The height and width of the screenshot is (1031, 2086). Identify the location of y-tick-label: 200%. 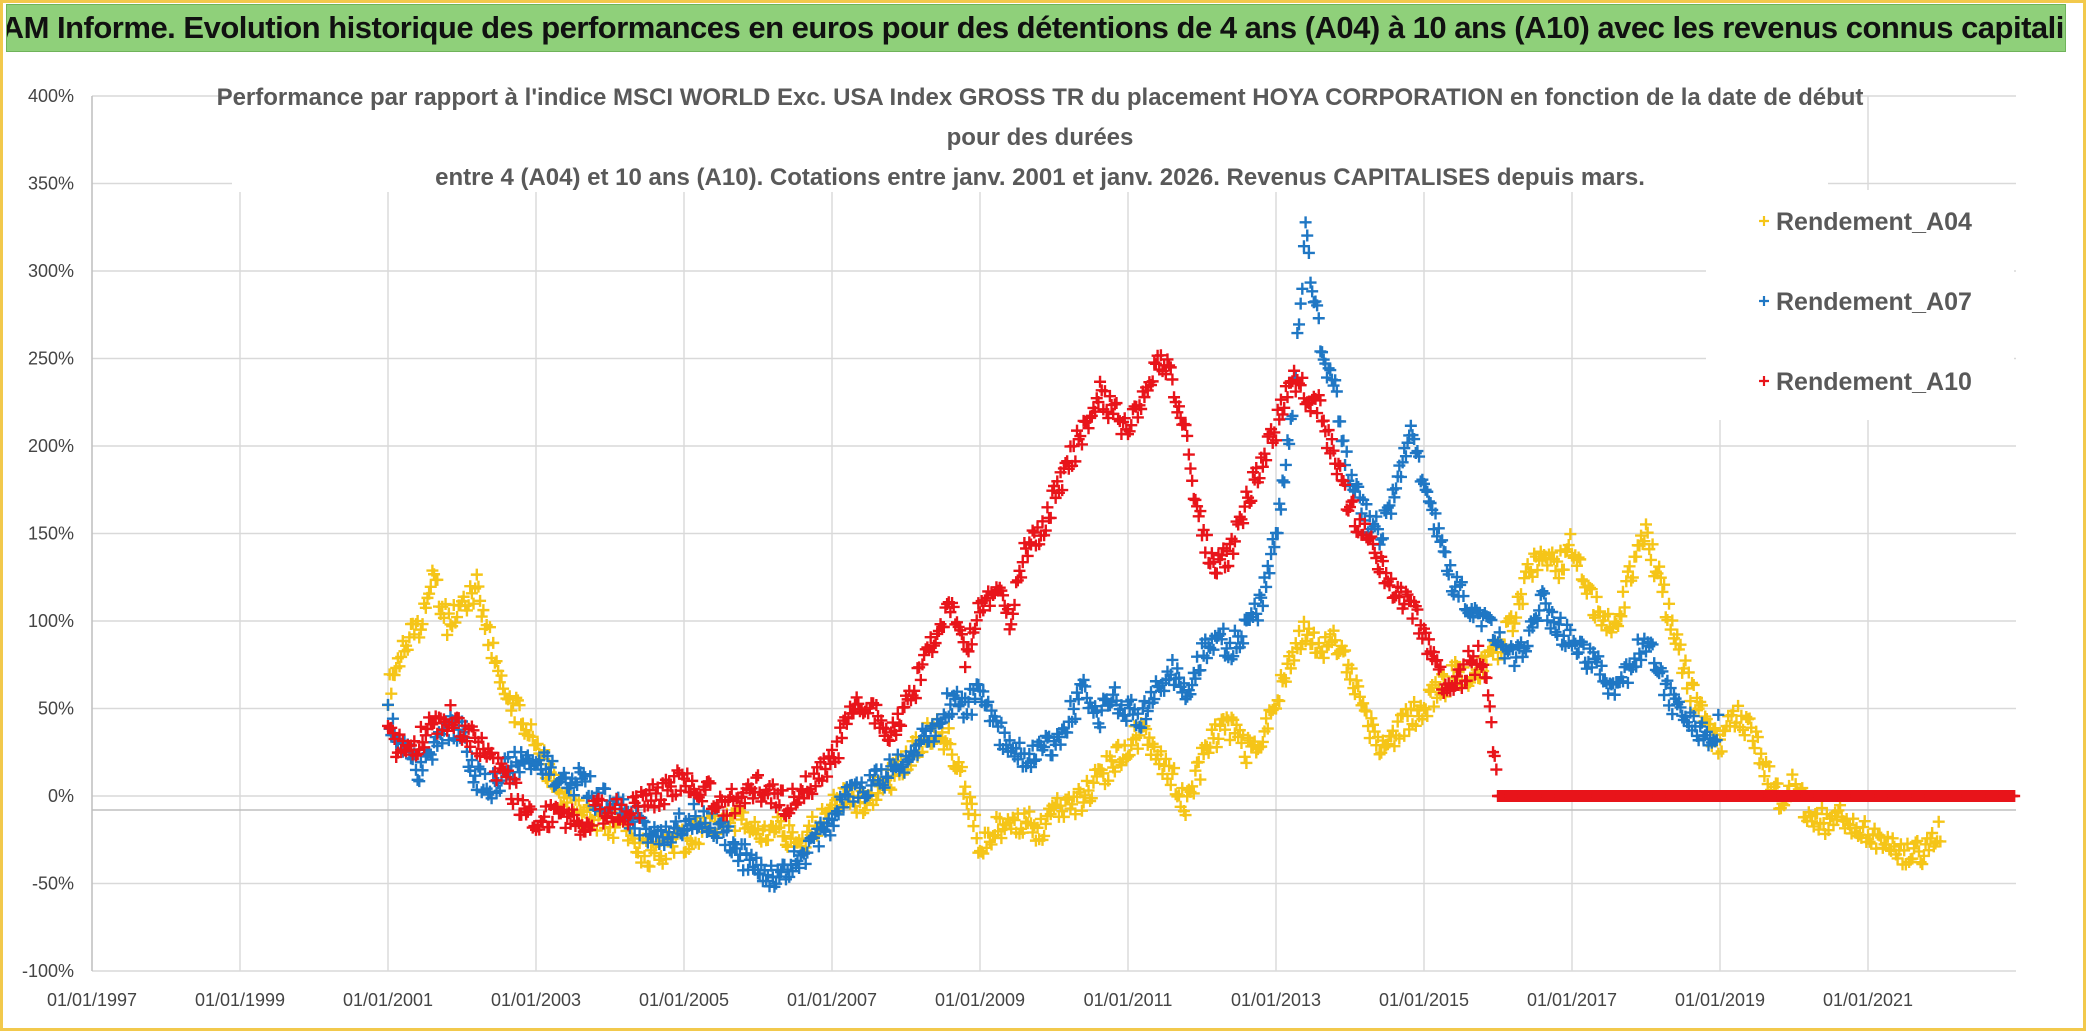
(51, 446).